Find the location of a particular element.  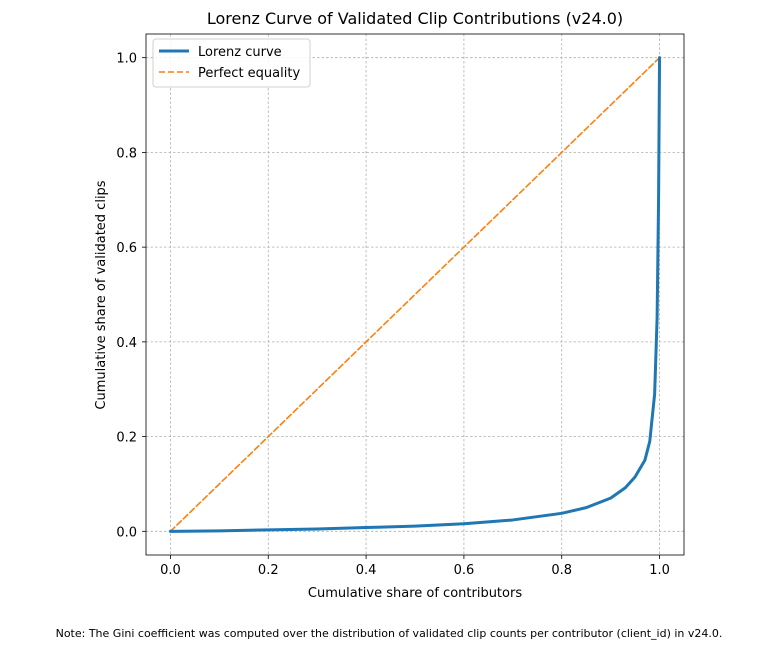

x-tick-label: 0.2 is located at coordinates (268, 570).